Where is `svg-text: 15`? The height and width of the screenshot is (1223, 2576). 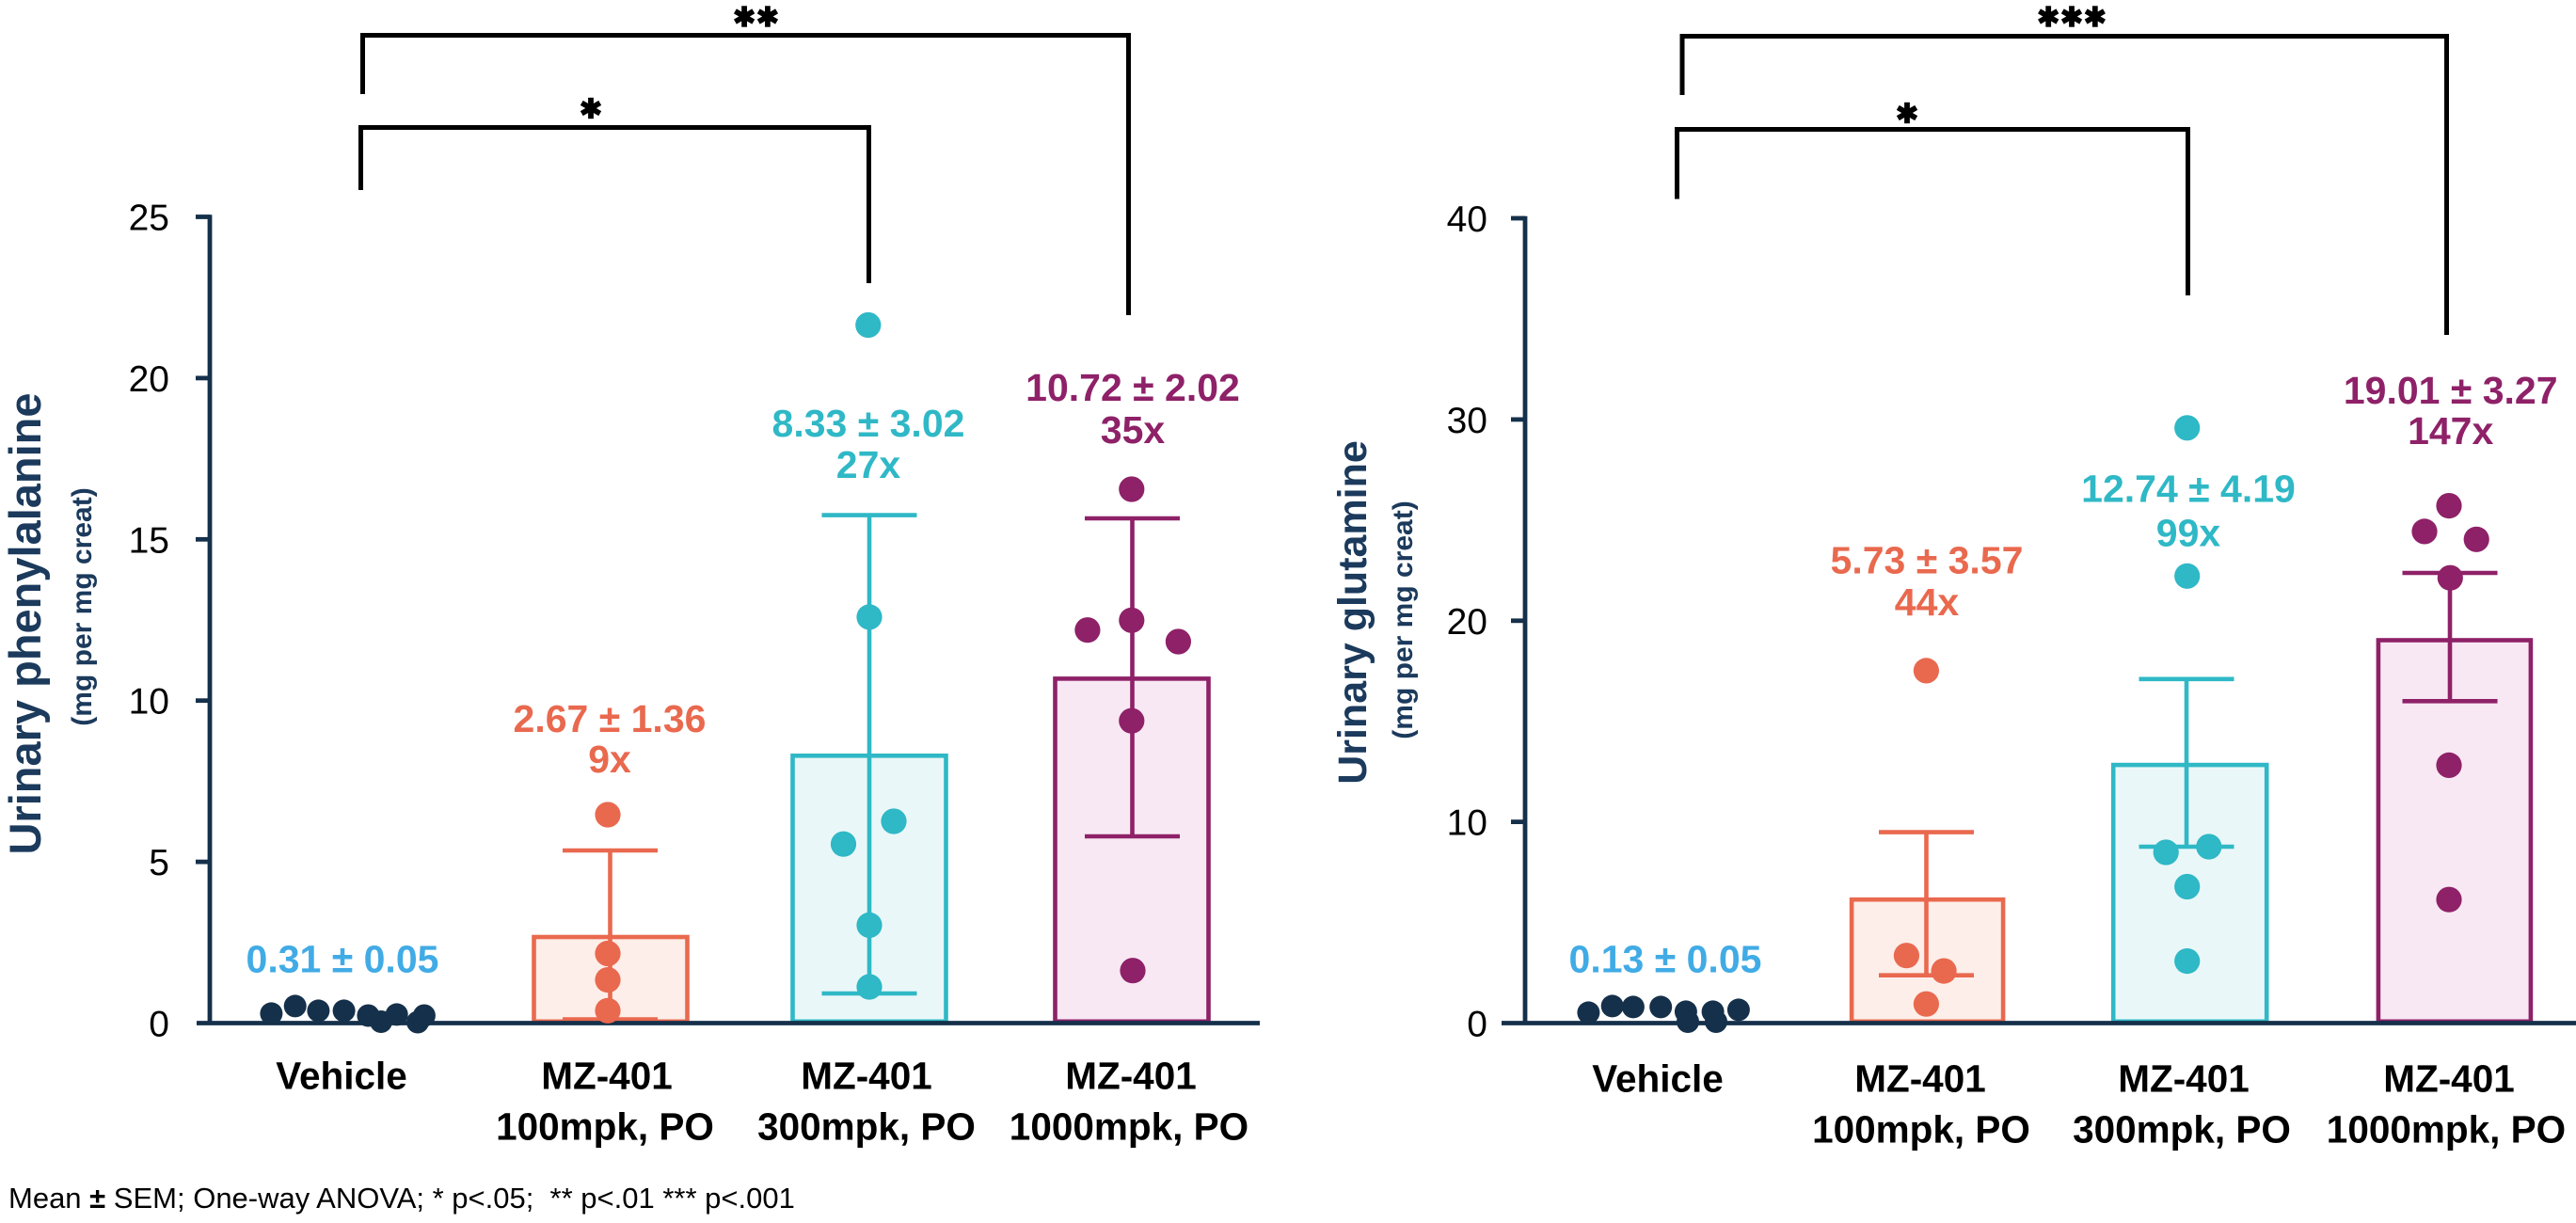 svg-text: 15 is located at coordinates (149, 541).